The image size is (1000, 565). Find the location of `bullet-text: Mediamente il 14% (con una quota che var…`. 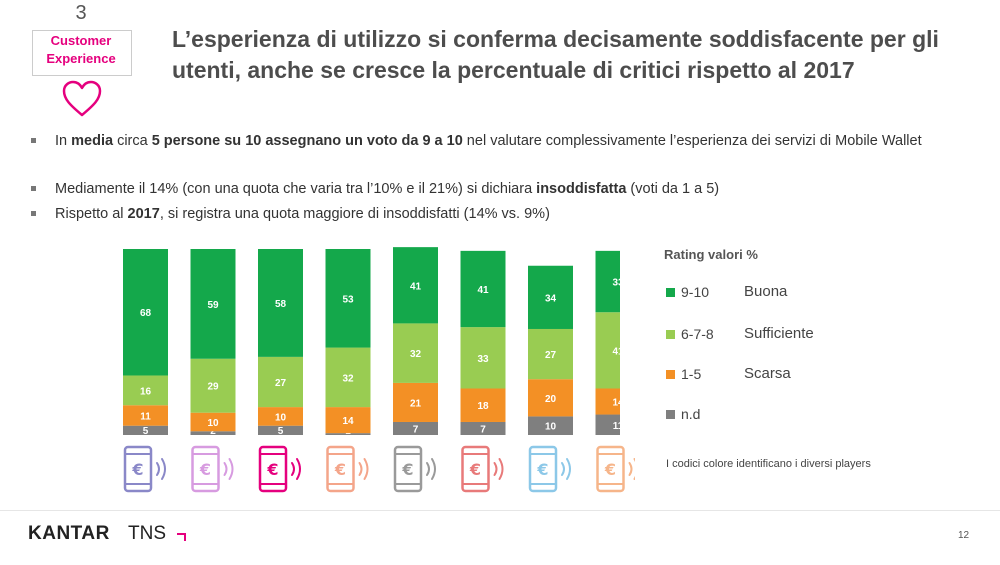

bullet-text: Mediamente il 14% (con una quota che var… is located at coordinates (387, 189).